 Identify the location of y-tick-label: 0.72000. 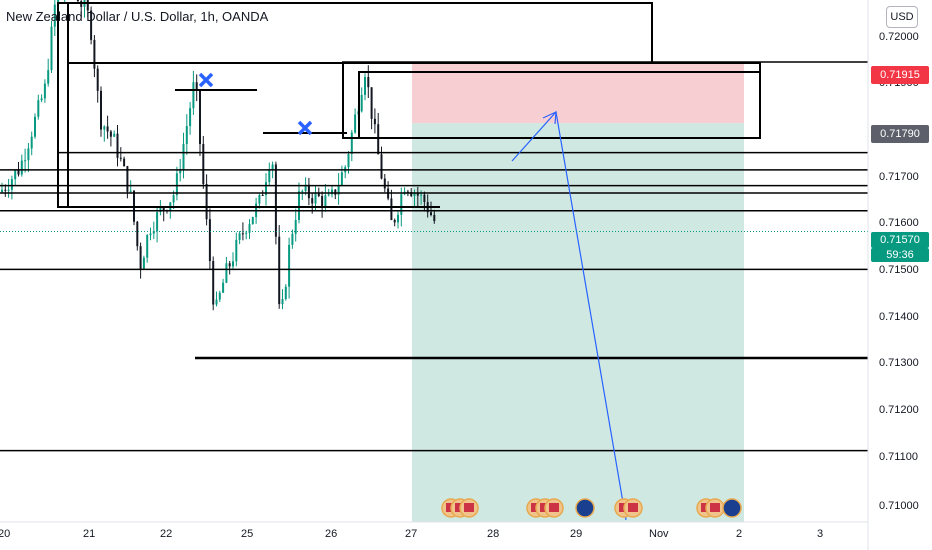
(899, 37).